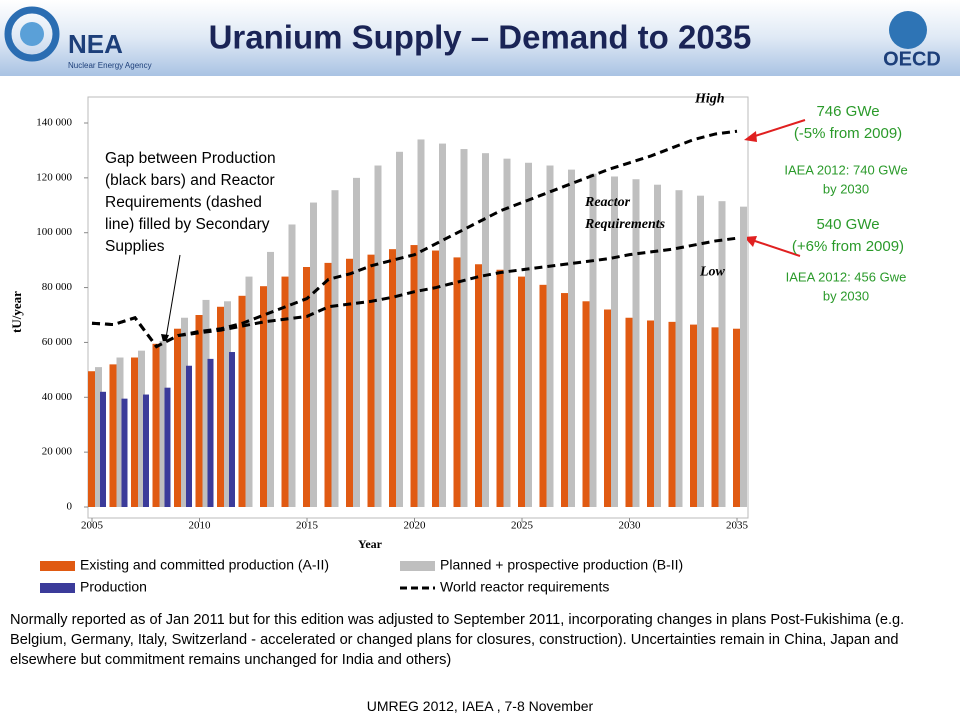 The image size is (960, 720). What do you see at coordinates (307, 526) in the screenshot?
I see `x-tick-label: 2015` at bounding box center [307, 526].